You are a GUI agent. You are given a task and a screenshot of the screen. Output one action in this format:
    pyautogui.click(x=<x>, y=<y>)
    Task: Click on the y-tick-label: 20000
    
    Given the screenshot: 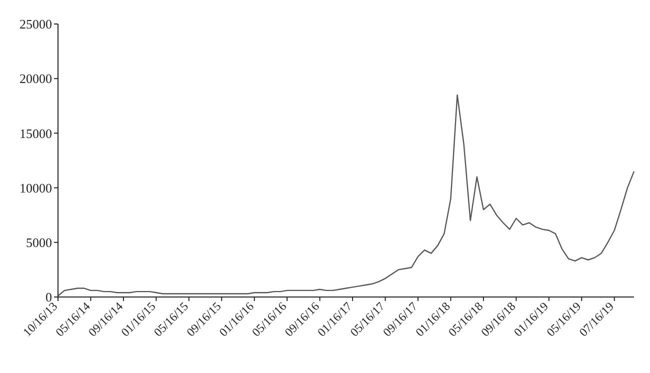 What is the action you would take?
    pyautogui.click(x=36, y=78)
    